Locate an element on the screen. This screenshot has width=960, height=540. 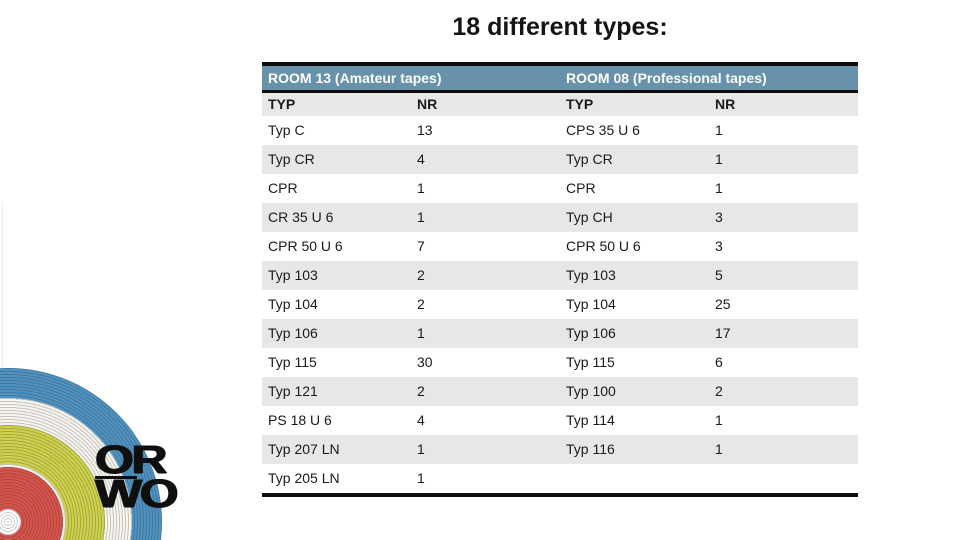
col-header-right-nr: NR is located at coordinates (725, 104).